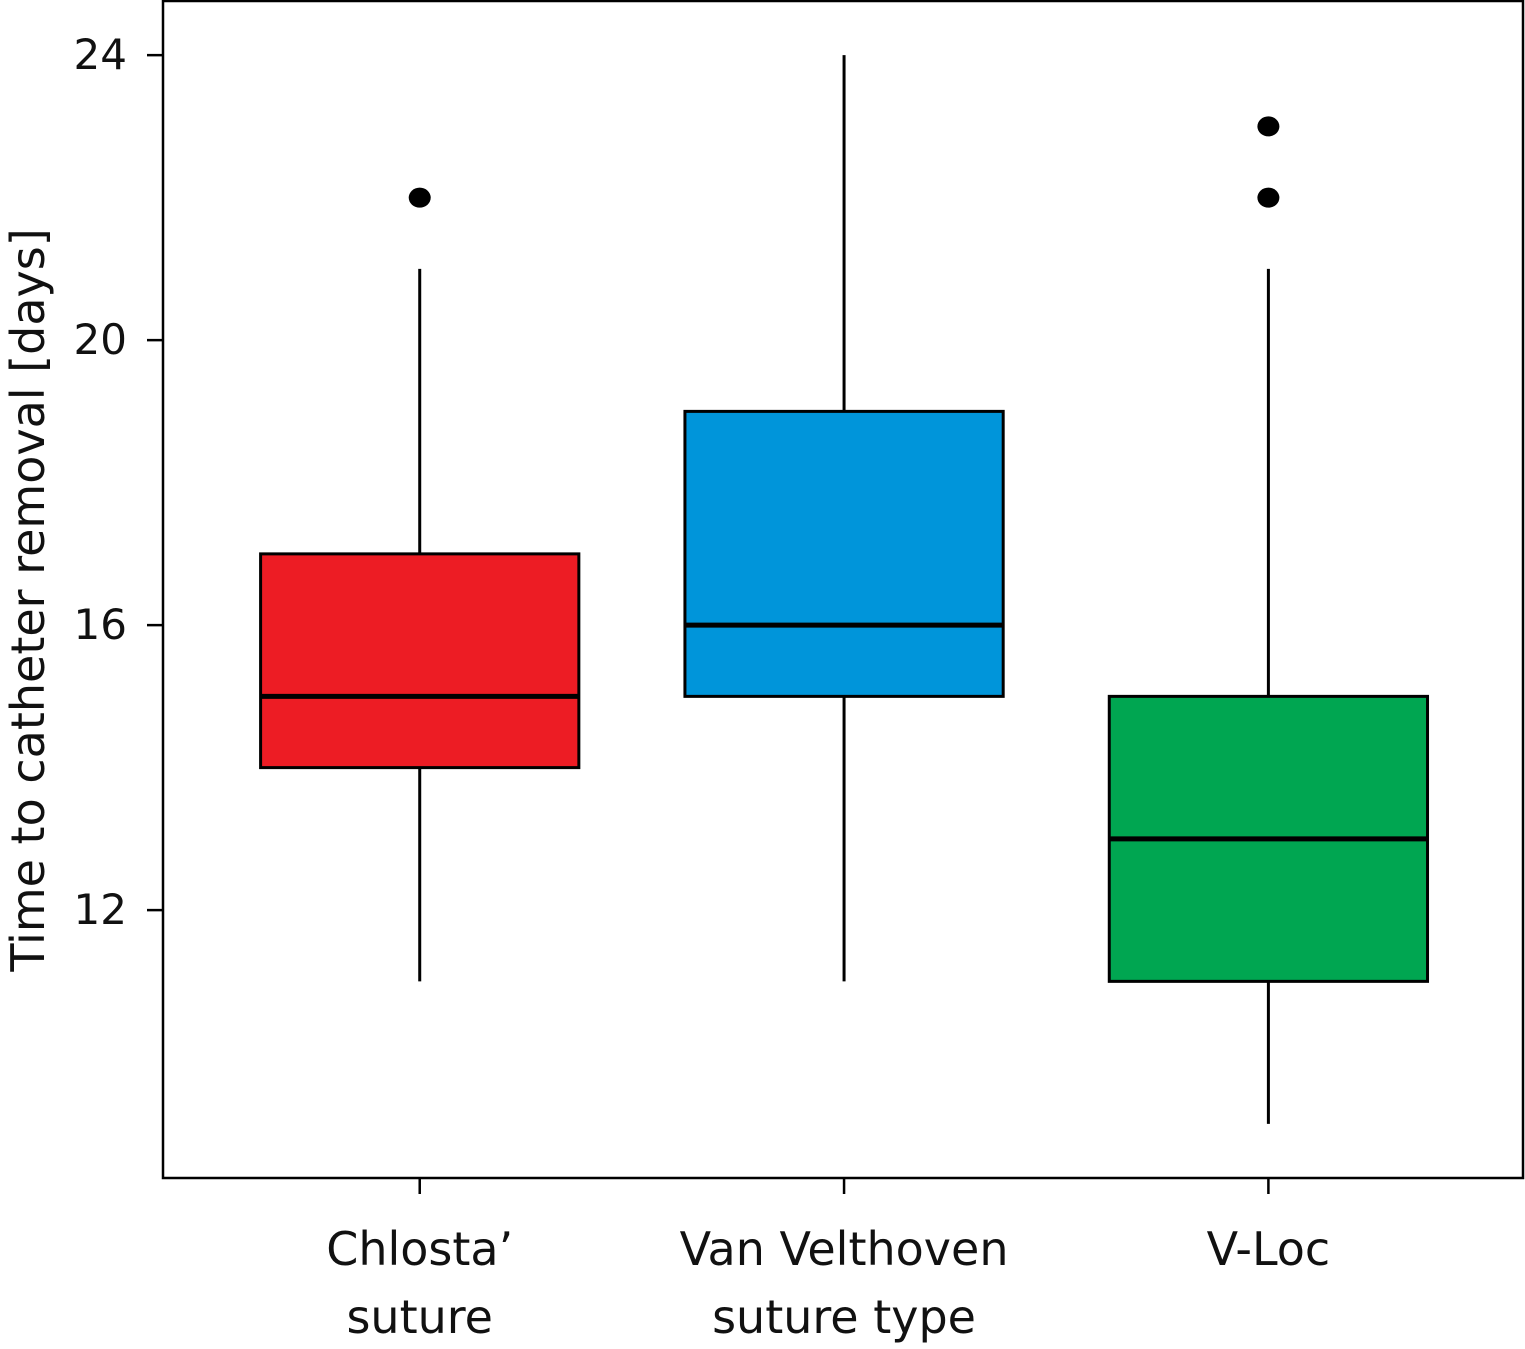 The height and width of the screenshot is (1349, 1525). Describe the element at coordinates (844, 1317) in the screenshot. I see `x-tick-label-line: suture type` at that location.